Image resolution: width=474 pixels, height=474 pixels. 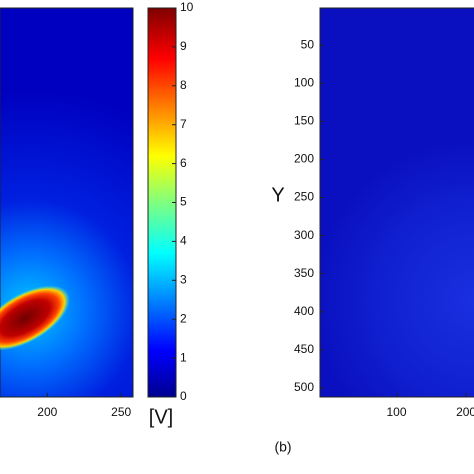 What do you see at coordinates (183, 318) in the screenshot?
I see `colorbar-tick-label: 2` at bounding box center [183, 318].